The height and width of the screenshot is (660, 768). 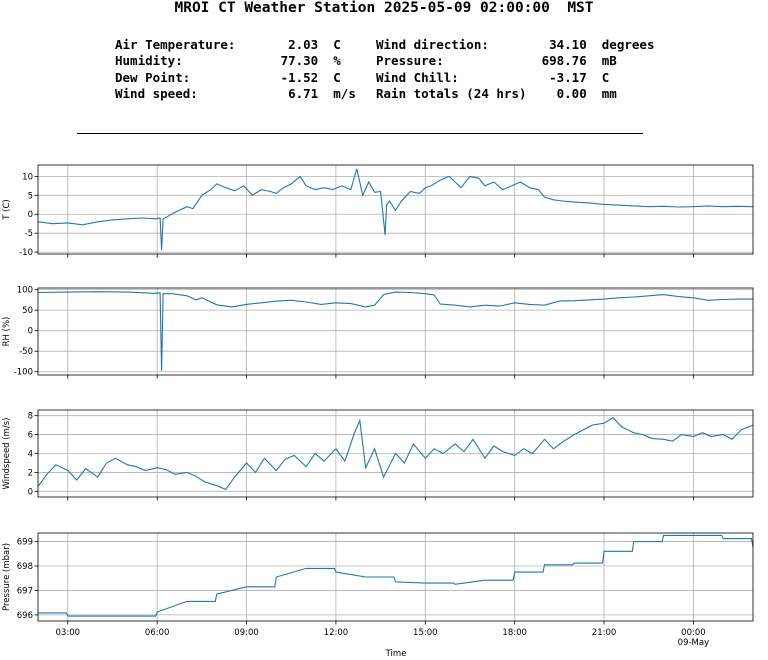 I want to click on summary-label: Wind direction:, so click(x=451, y=44).